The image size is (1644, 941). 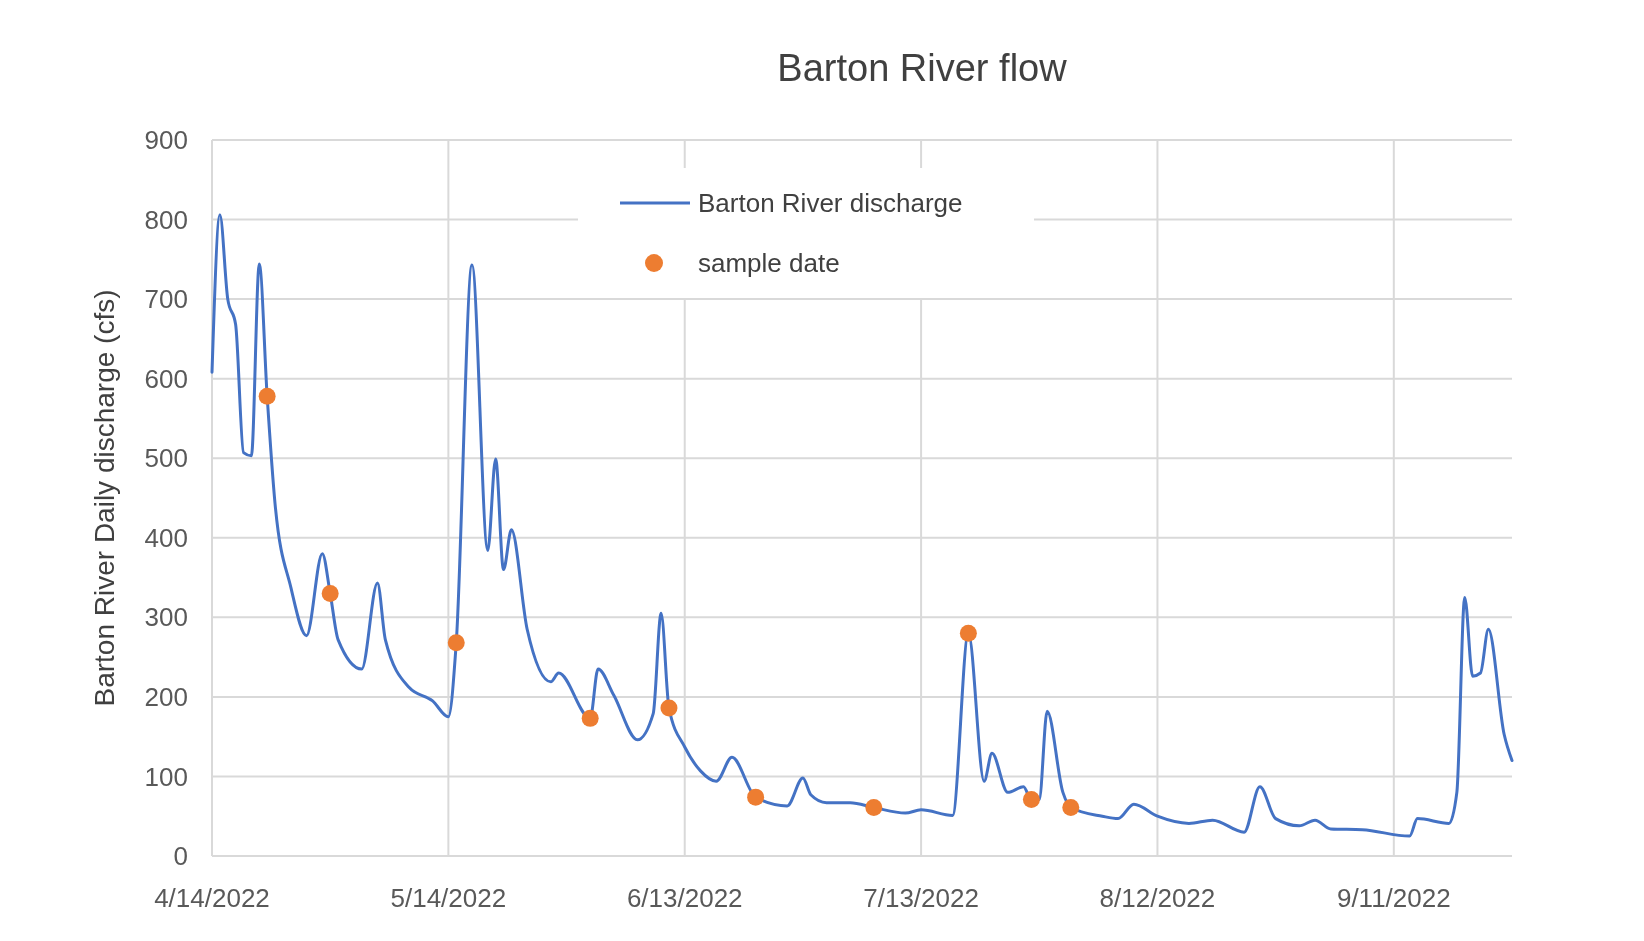 I want to click on x-tick-label: 6/13/2022, so click(x=684, y=898).